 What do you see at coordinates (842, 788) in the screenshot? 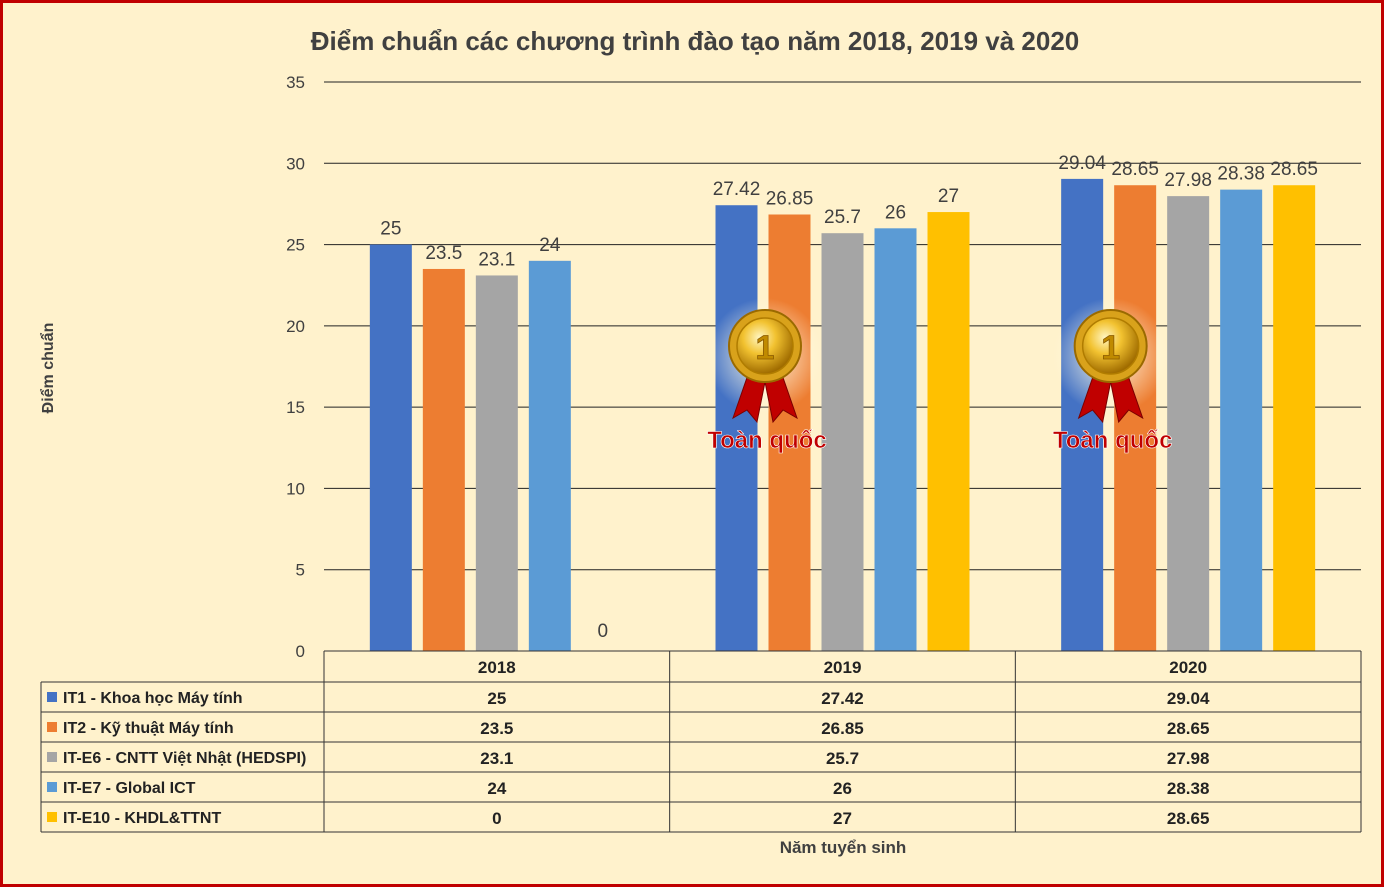
I see `table-cell: 26` at bounding box center [842, 788].